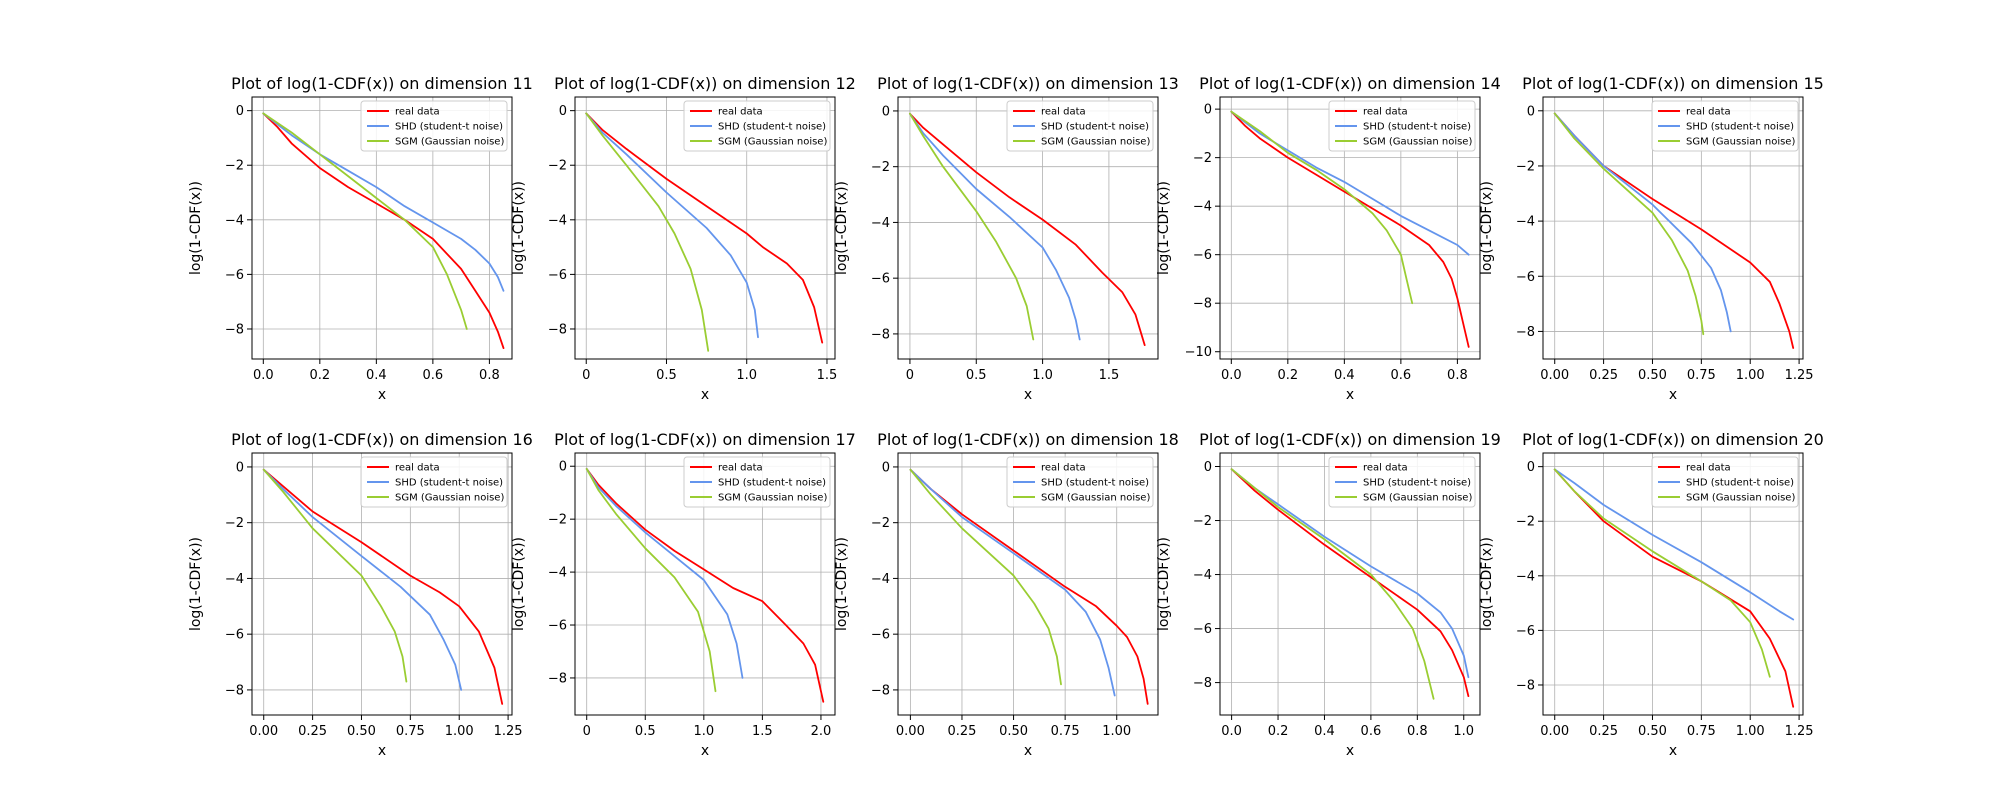 The image size is (2000, 800). I want to click on x-tick-label: 2.0, so click(821, 731).